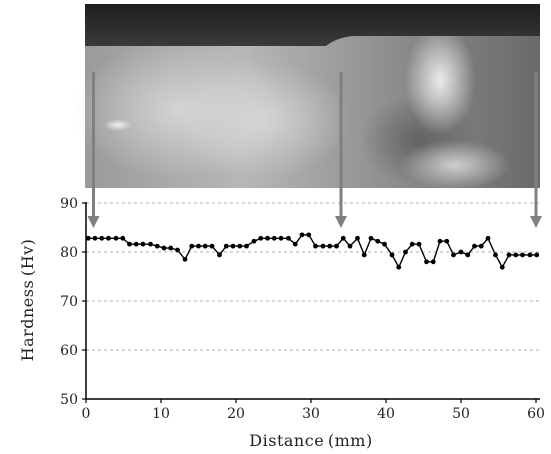 This screenshot has height=454, width=551. What do you see at coordinates (69, 253) in the screenshot?
I see `y-tick-label-80: 80` at bounding box center [69, 253].